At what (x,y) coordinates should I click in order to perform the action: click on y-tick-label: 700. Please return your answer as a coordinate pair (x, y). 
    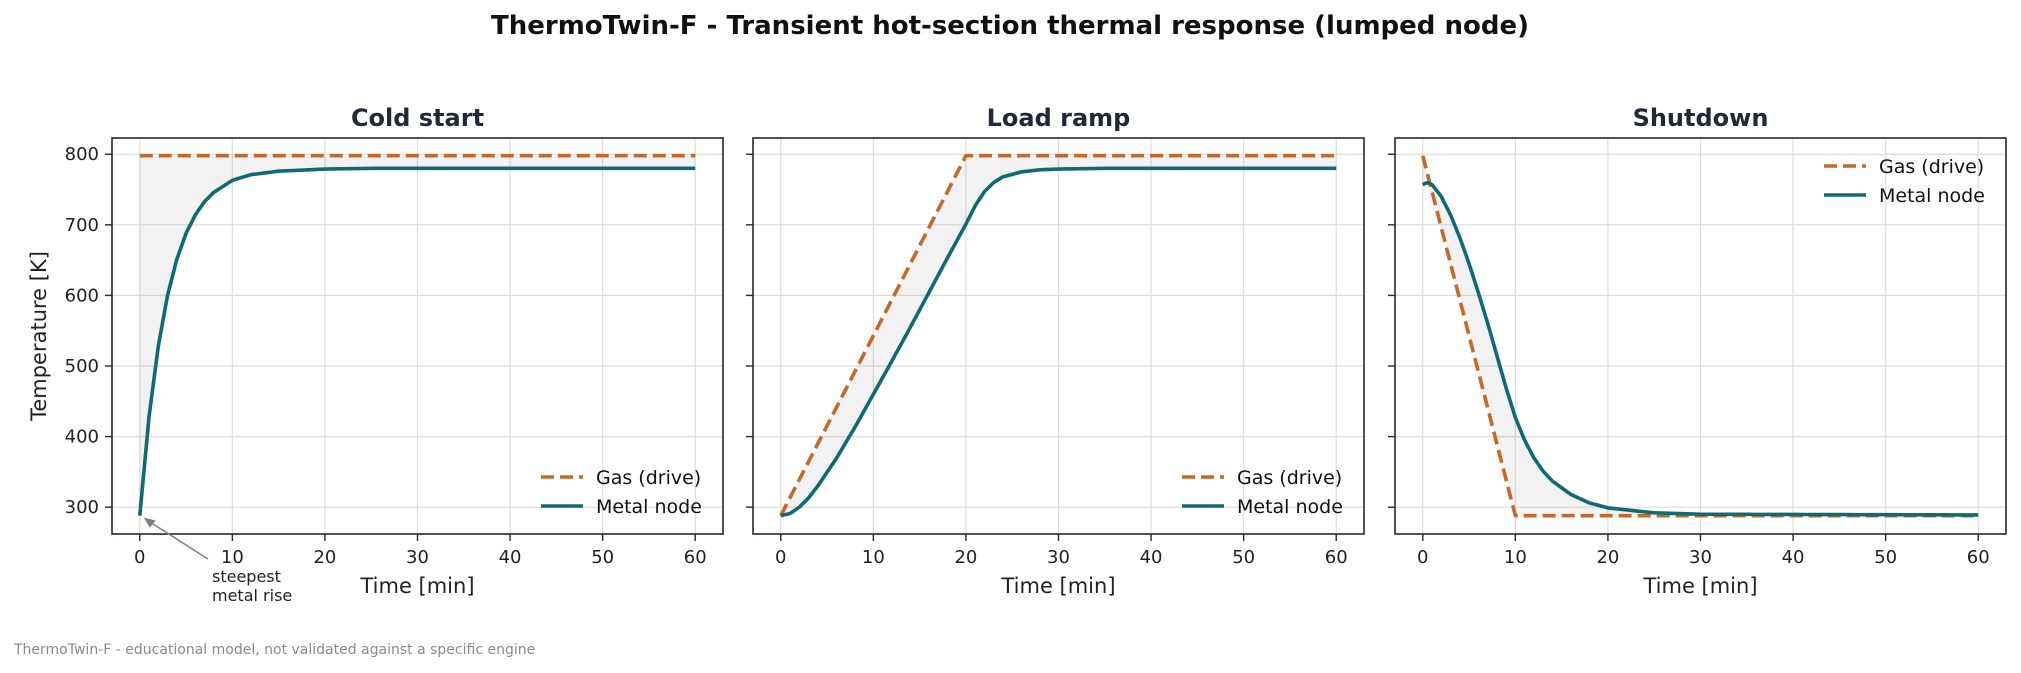
    Looking at the image, I should click on (82, 225).